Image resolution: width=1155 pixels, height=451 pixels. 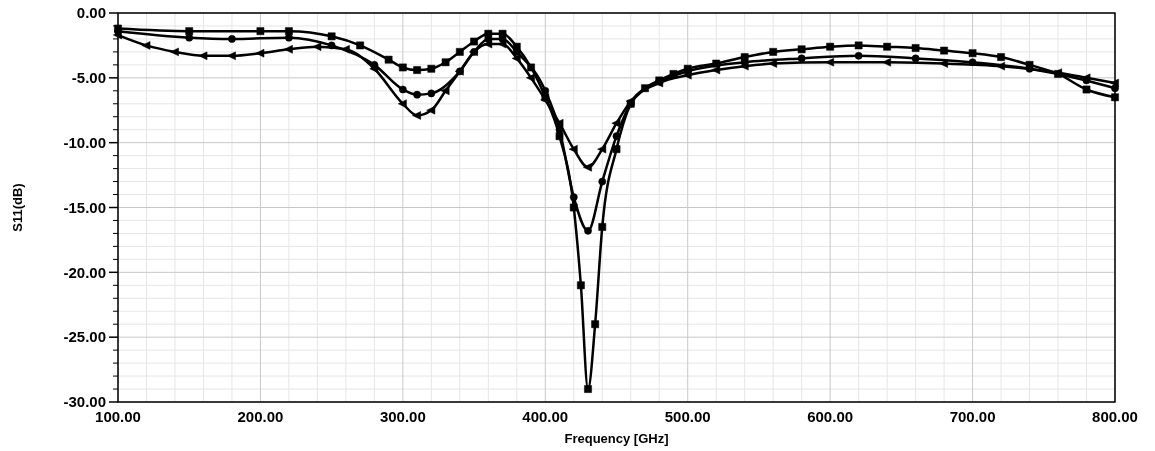 I want to click on x-tick-label: 500.00, so click(x=687, y=416).